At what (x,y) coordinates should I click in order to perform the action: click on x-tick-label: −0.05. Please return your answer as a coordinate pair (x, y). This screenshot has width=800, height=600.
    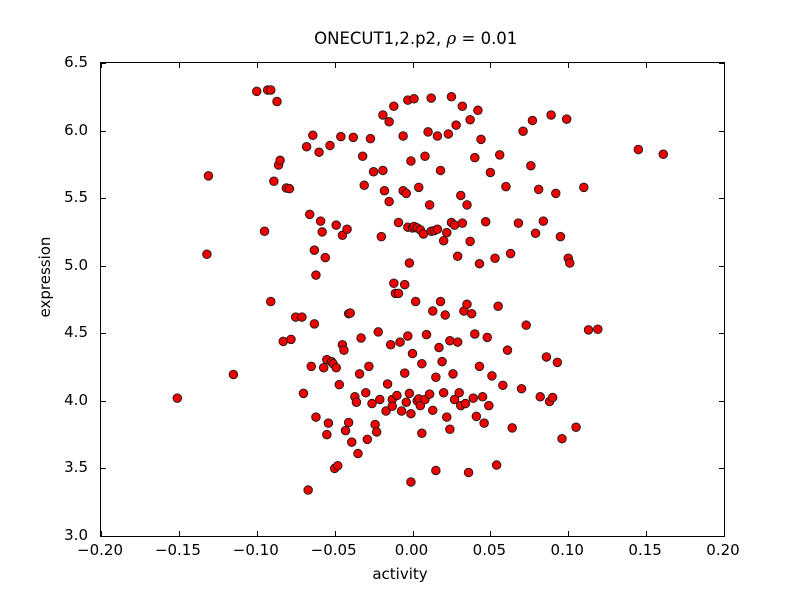
    Looking at the image, I should click on (333, 550).